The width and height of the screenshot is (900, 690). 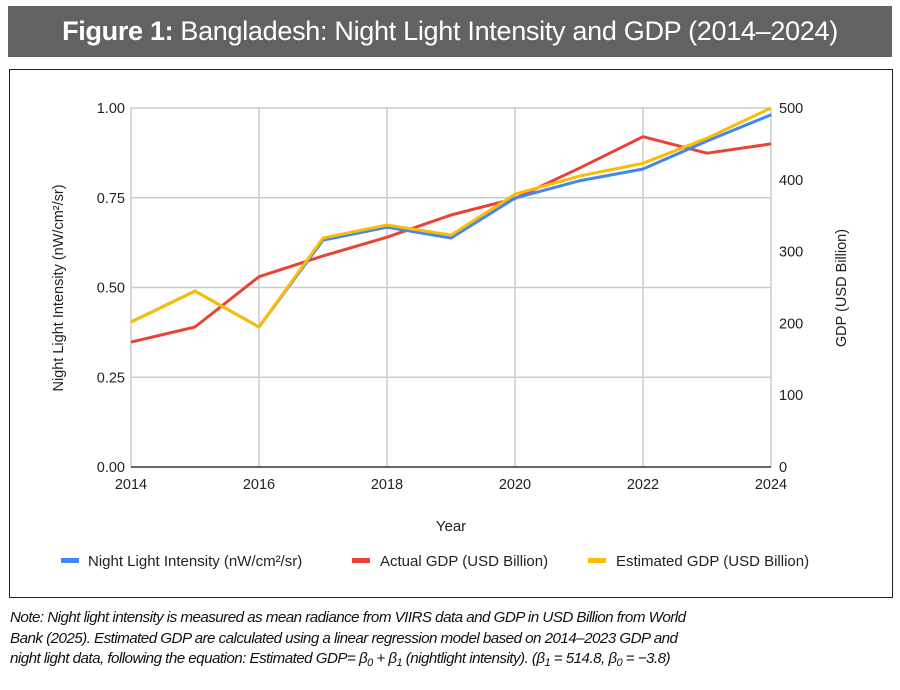 I want to click on y-right-tick-label: 100, so click(x=791, y=396).